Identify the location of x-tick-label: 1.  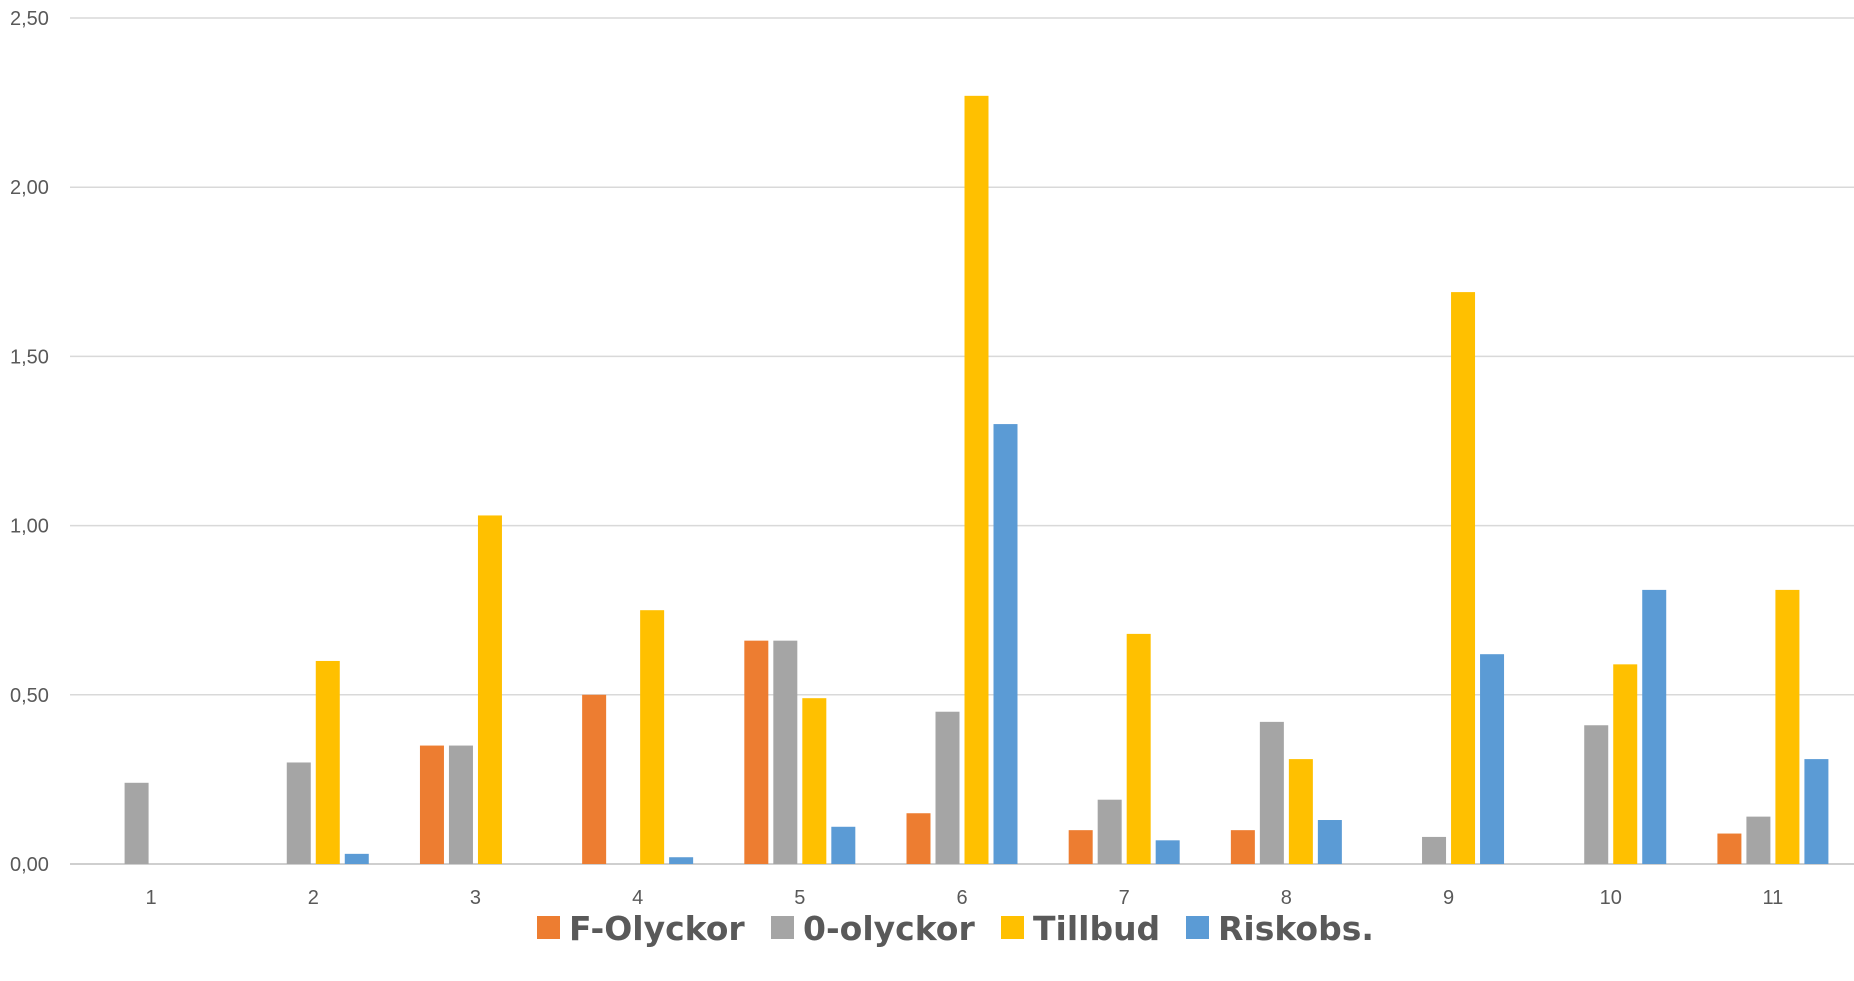
(151, 898).